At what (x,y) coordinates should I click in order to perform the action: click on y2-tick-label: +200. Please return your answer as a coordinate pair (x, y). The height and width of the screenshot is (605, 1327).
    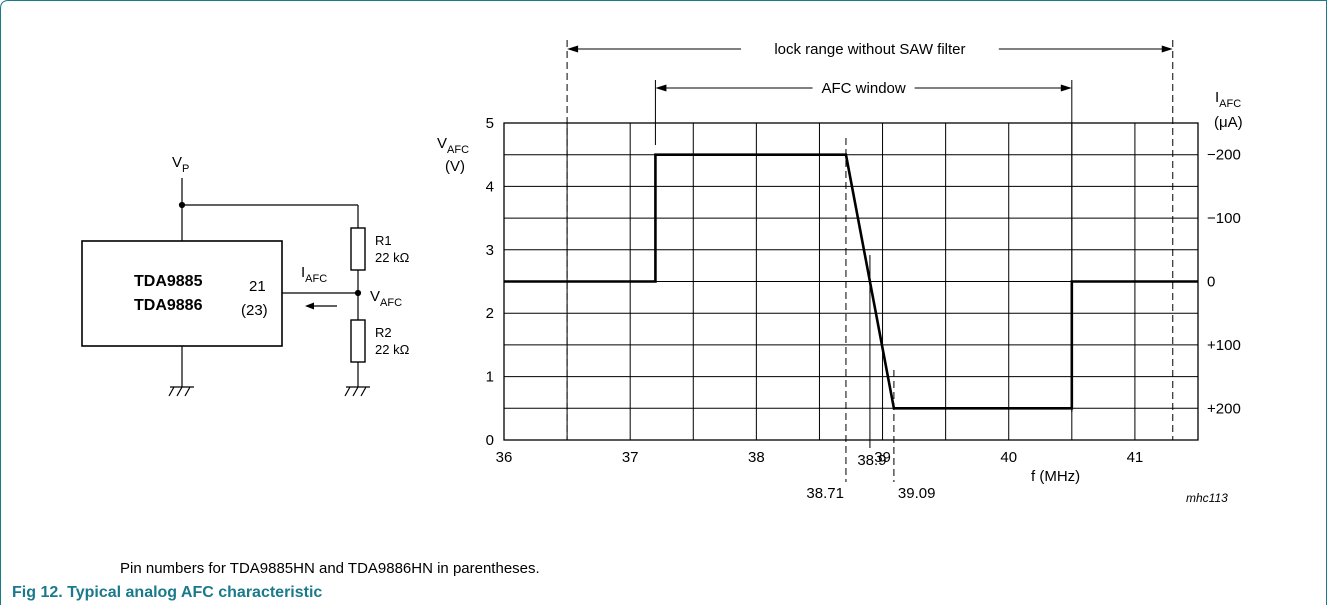
    Looking at the image, I should click on (1224, 408).